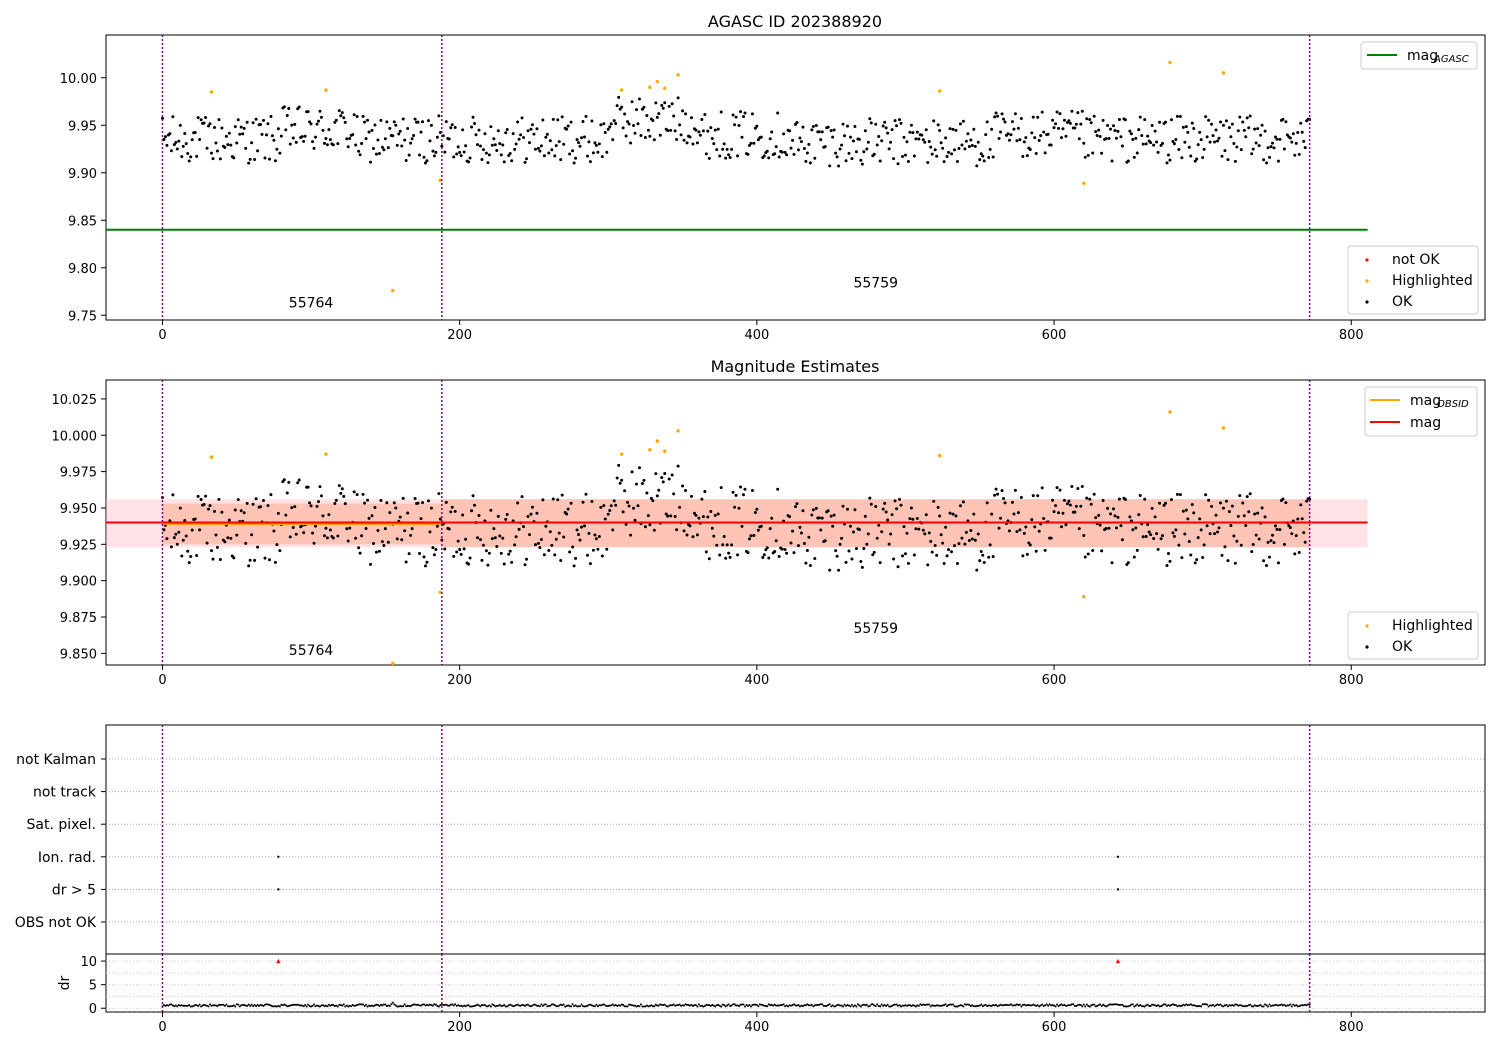 The width and height of the screenshot is (1500, 1050). What do you see at coordinates (1421, 411) in the screenshot?
I see `panel-2-legend-upper: mag OBSID mag` at bounding box center [1421, 411].